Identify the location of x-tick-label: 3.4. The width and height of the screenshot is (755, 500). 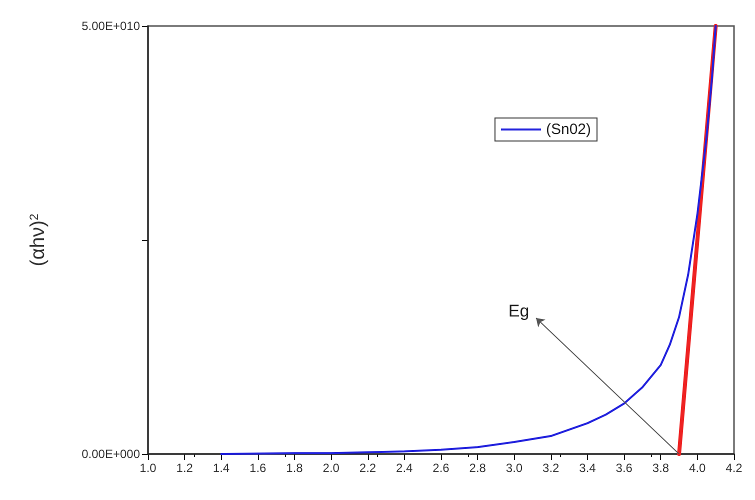
(587, 468).